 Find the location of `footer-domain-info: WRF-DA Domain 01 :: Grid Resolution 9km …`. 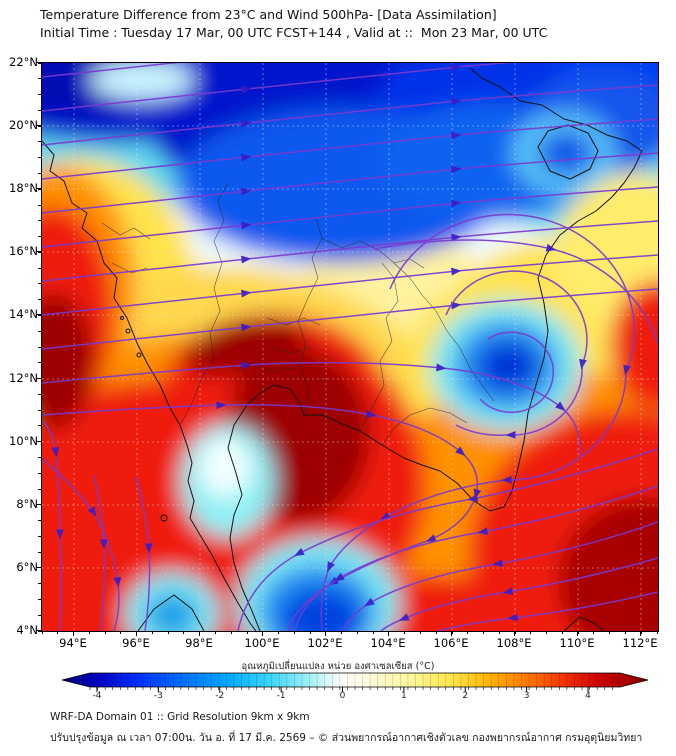

footer-domain-info: WRF-DA Domain 01 :: Grid Resolution 9km … is located at coordinates (180, 717).